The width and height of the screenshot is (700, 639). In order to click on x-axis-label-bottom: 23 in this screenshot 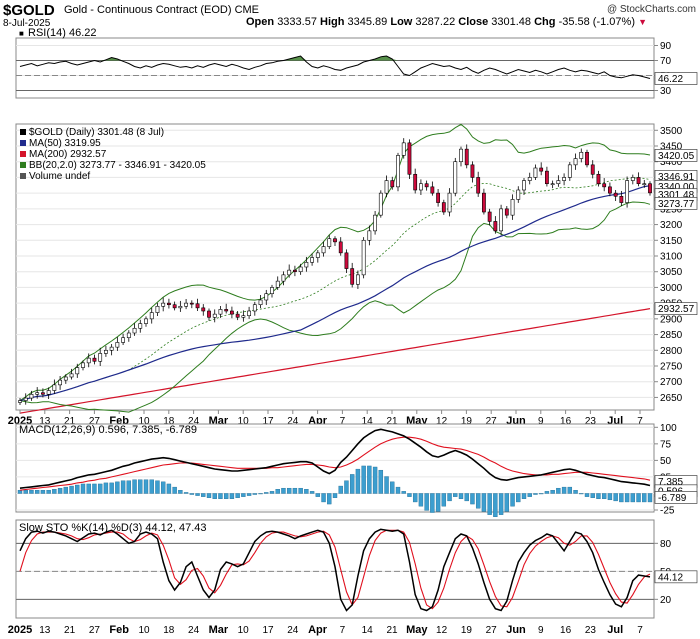, I will do `click(591, 630)`.